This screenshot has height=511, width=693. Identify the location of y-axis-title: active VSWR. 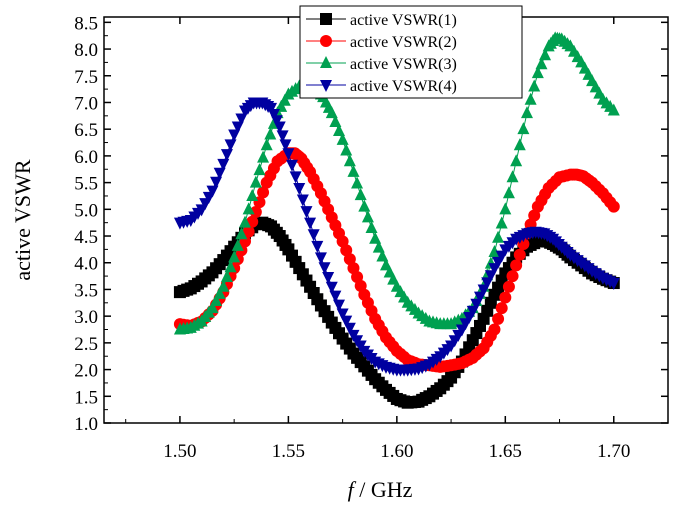
(22, 220).